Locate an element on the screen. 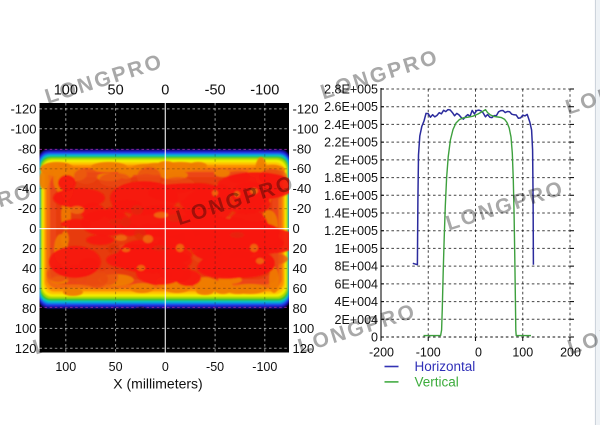  svg-text: 6E+004 is located at coordinates (356, 284).